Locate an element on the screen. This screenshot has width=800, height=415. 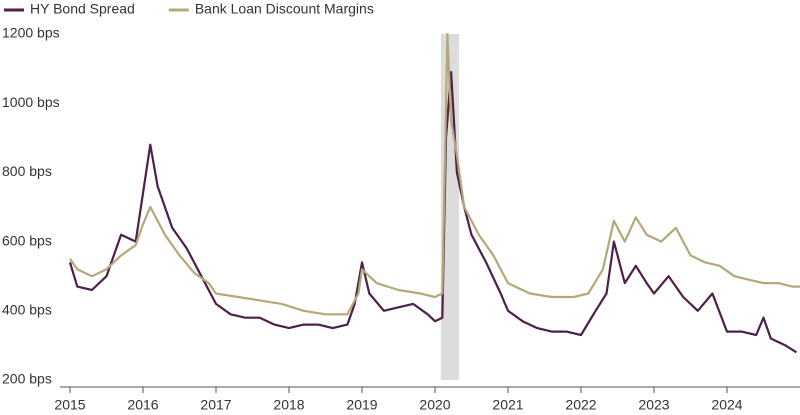
x-tick-label: 2023 is located at coordinates (653, 405).